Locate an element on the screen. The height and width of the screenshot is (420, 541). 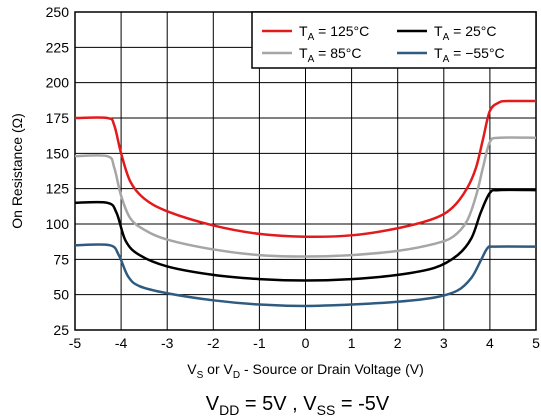
chart-caption: VDD = 5V , VSS = -5V is located at coordinates (298, 405).